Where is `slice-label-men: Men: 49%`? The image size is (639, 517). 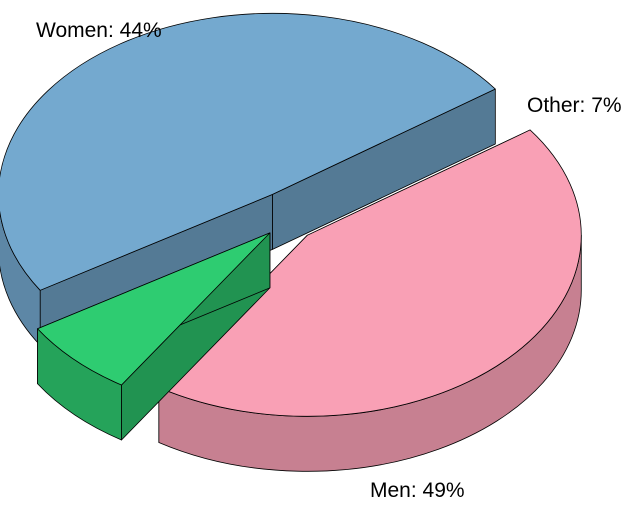 slice-label-men: Men: 49% is located at coordinates (417, 490).